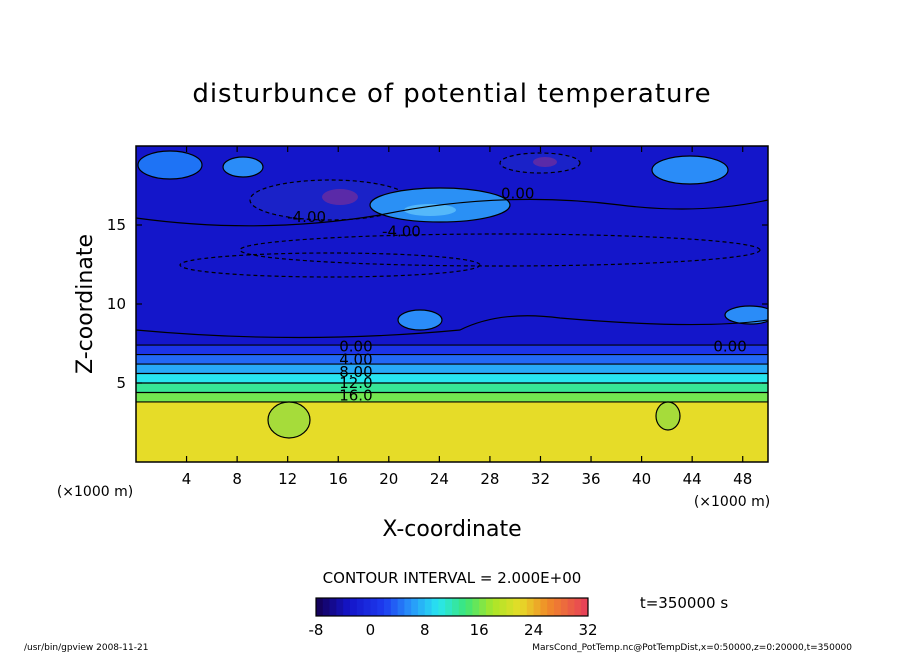  What do you see at coordinates (732, 502) in the screenshot?
I see `x-unit-right: (×1000 m)` at bounding box center [732, 502].